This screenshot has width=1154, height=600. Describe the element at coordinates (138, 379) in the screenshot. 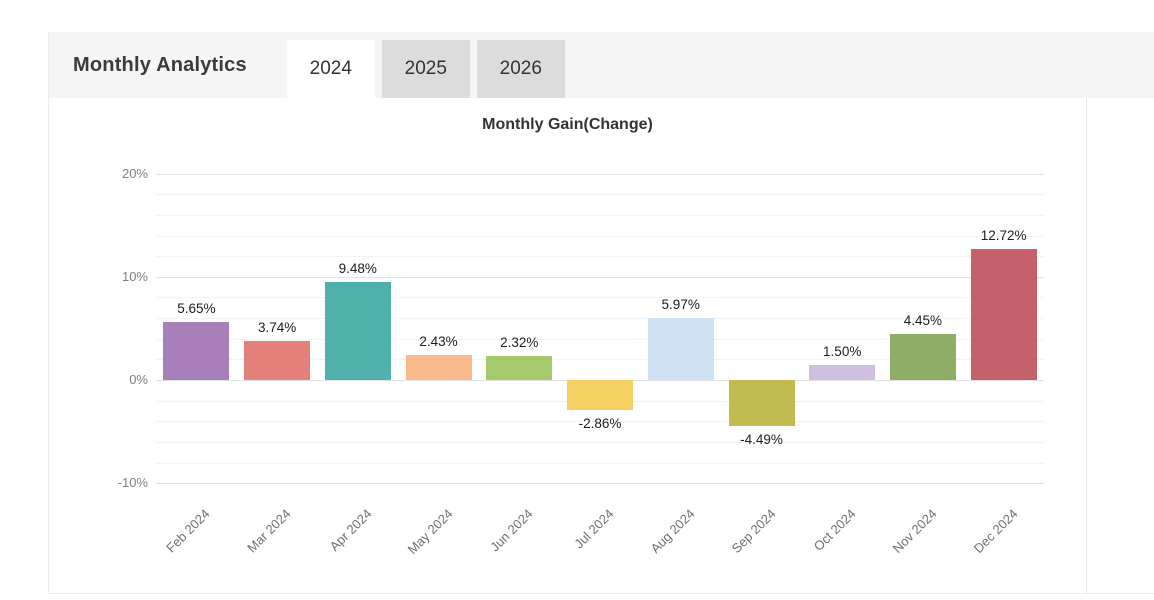

I see `y-axis-label: 0%` at that location.